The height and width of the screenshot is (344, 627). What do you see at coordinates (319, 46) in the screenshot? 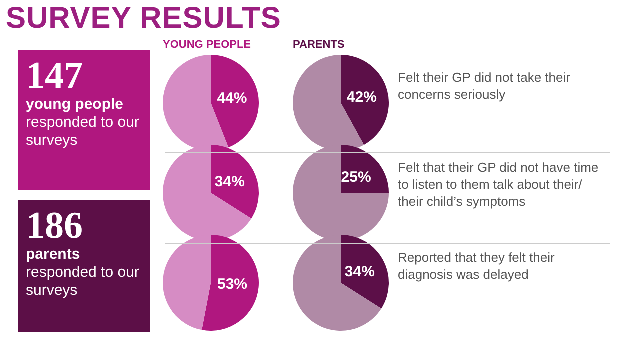
I see `chart-title: PARENTS` at bounding box center [319, 46].